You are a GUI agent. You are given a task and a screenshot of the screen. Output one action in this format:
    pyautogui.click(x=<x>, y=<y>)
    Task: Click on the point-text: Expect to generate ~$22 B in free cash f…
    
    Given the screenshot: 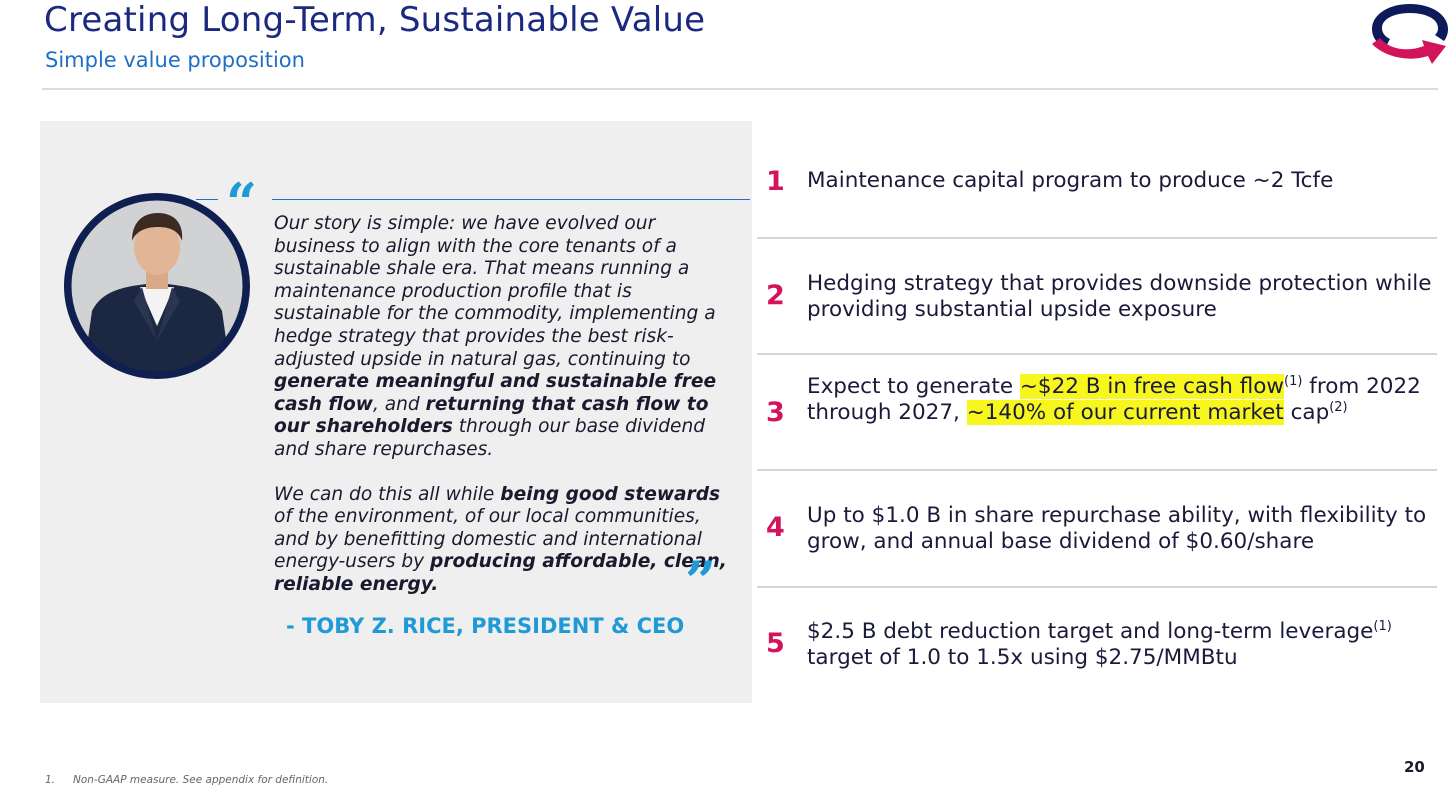 What is the action you would take?
    pyautogui.click(x=1122, y=400)
    